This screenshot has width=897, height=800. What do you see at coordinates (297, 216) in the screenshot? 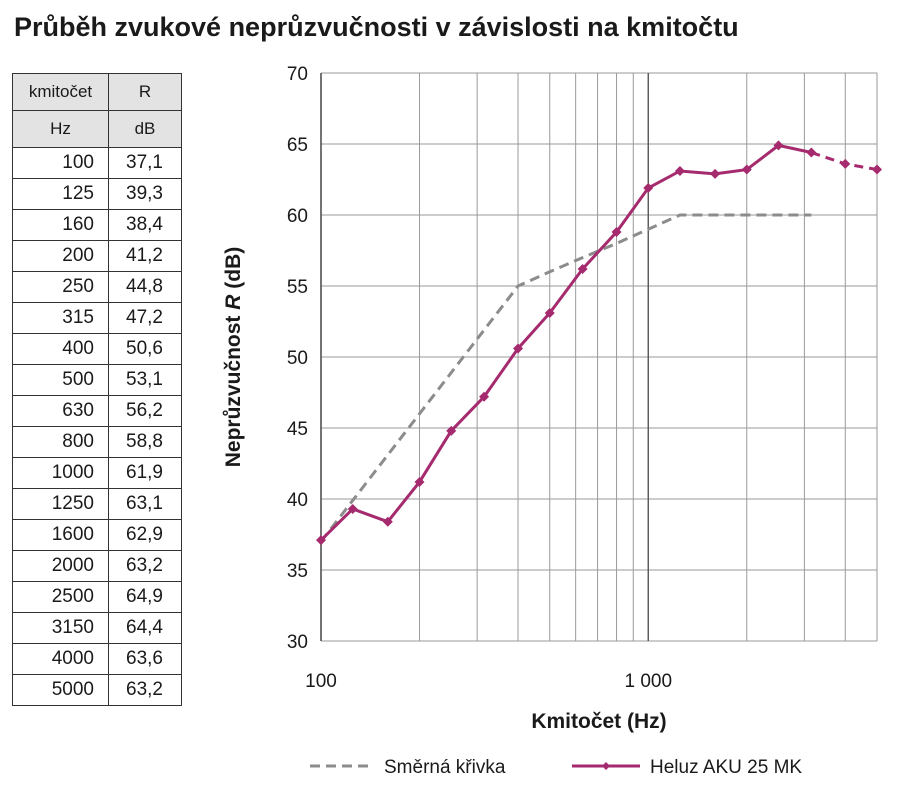
I see `y-tick-label: 60` at bounding box center [297, 216].